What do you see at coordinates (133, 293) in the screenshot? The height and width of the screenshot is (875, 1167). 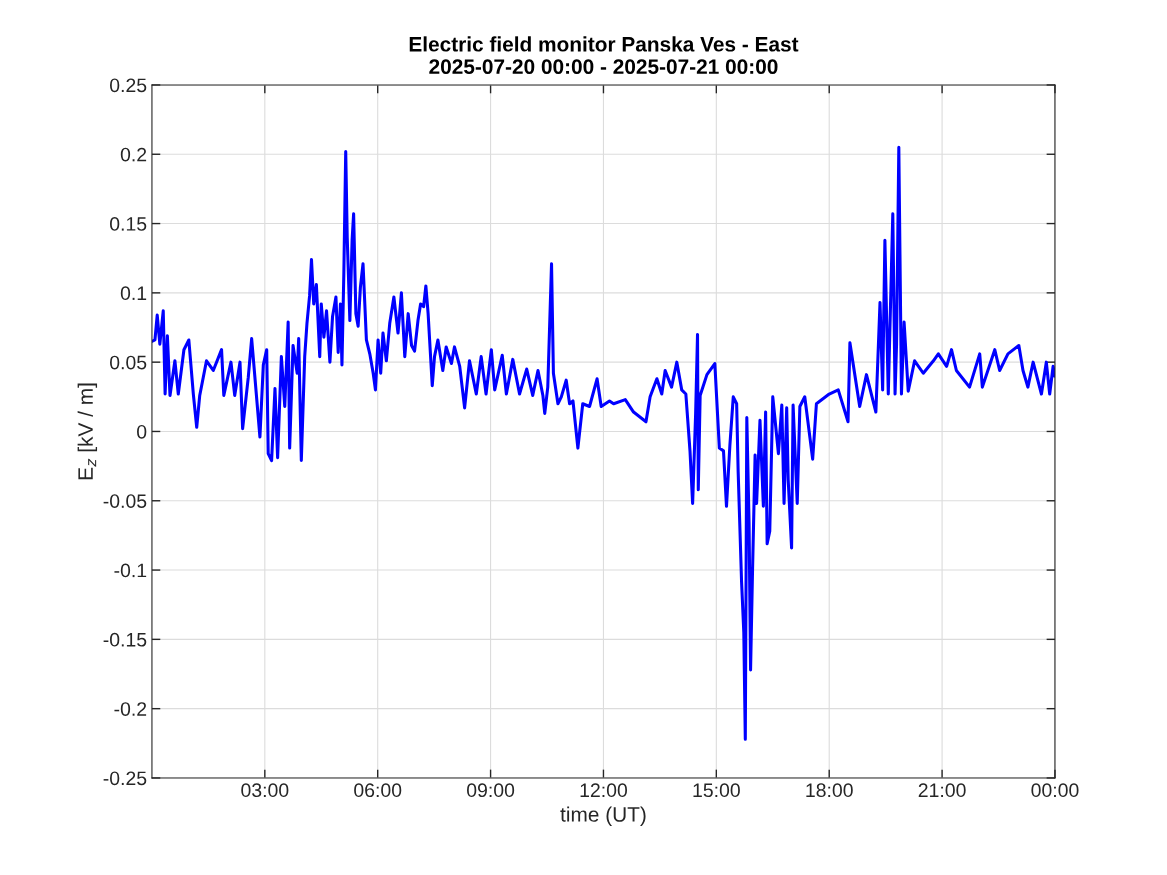 I see `y-tick-label: 0.1` at bounding box center [133, 293].